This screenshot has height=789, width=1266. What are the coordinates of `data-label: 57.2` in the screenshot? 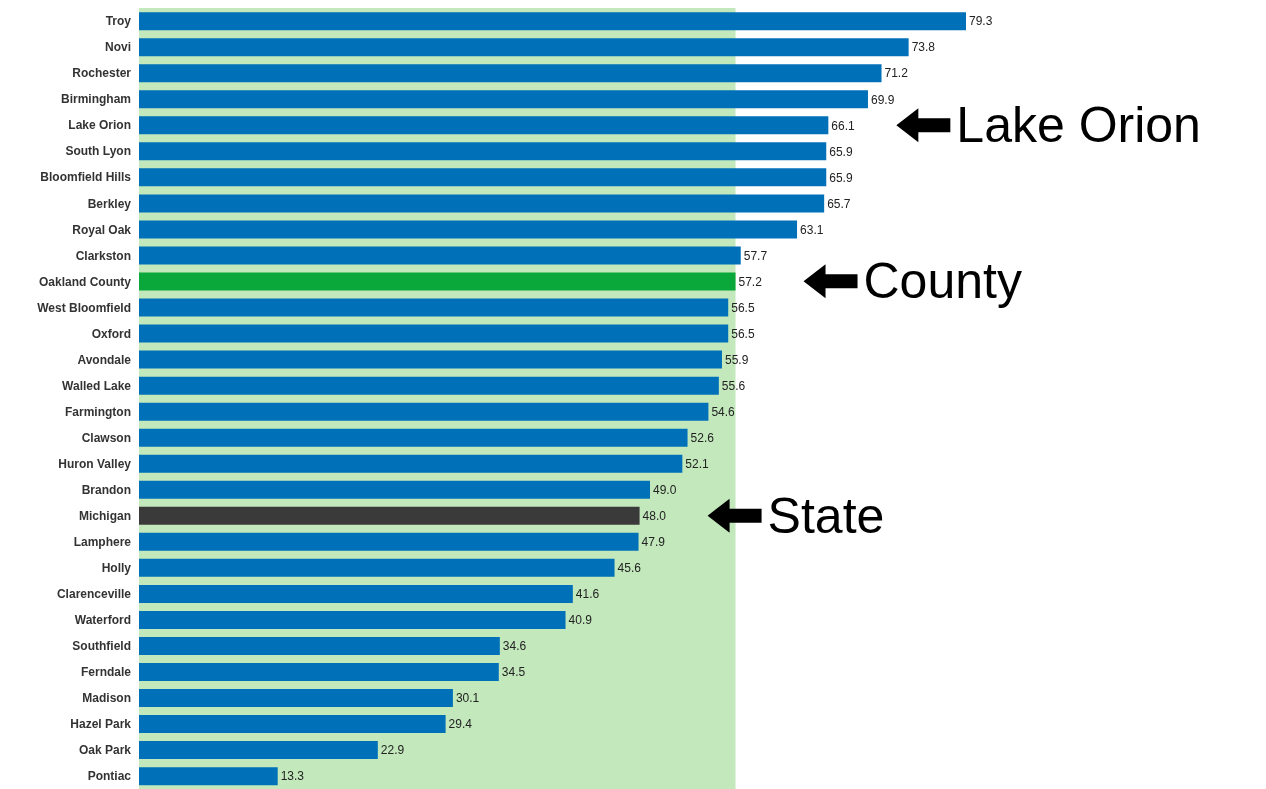 It's located at (750, 281).